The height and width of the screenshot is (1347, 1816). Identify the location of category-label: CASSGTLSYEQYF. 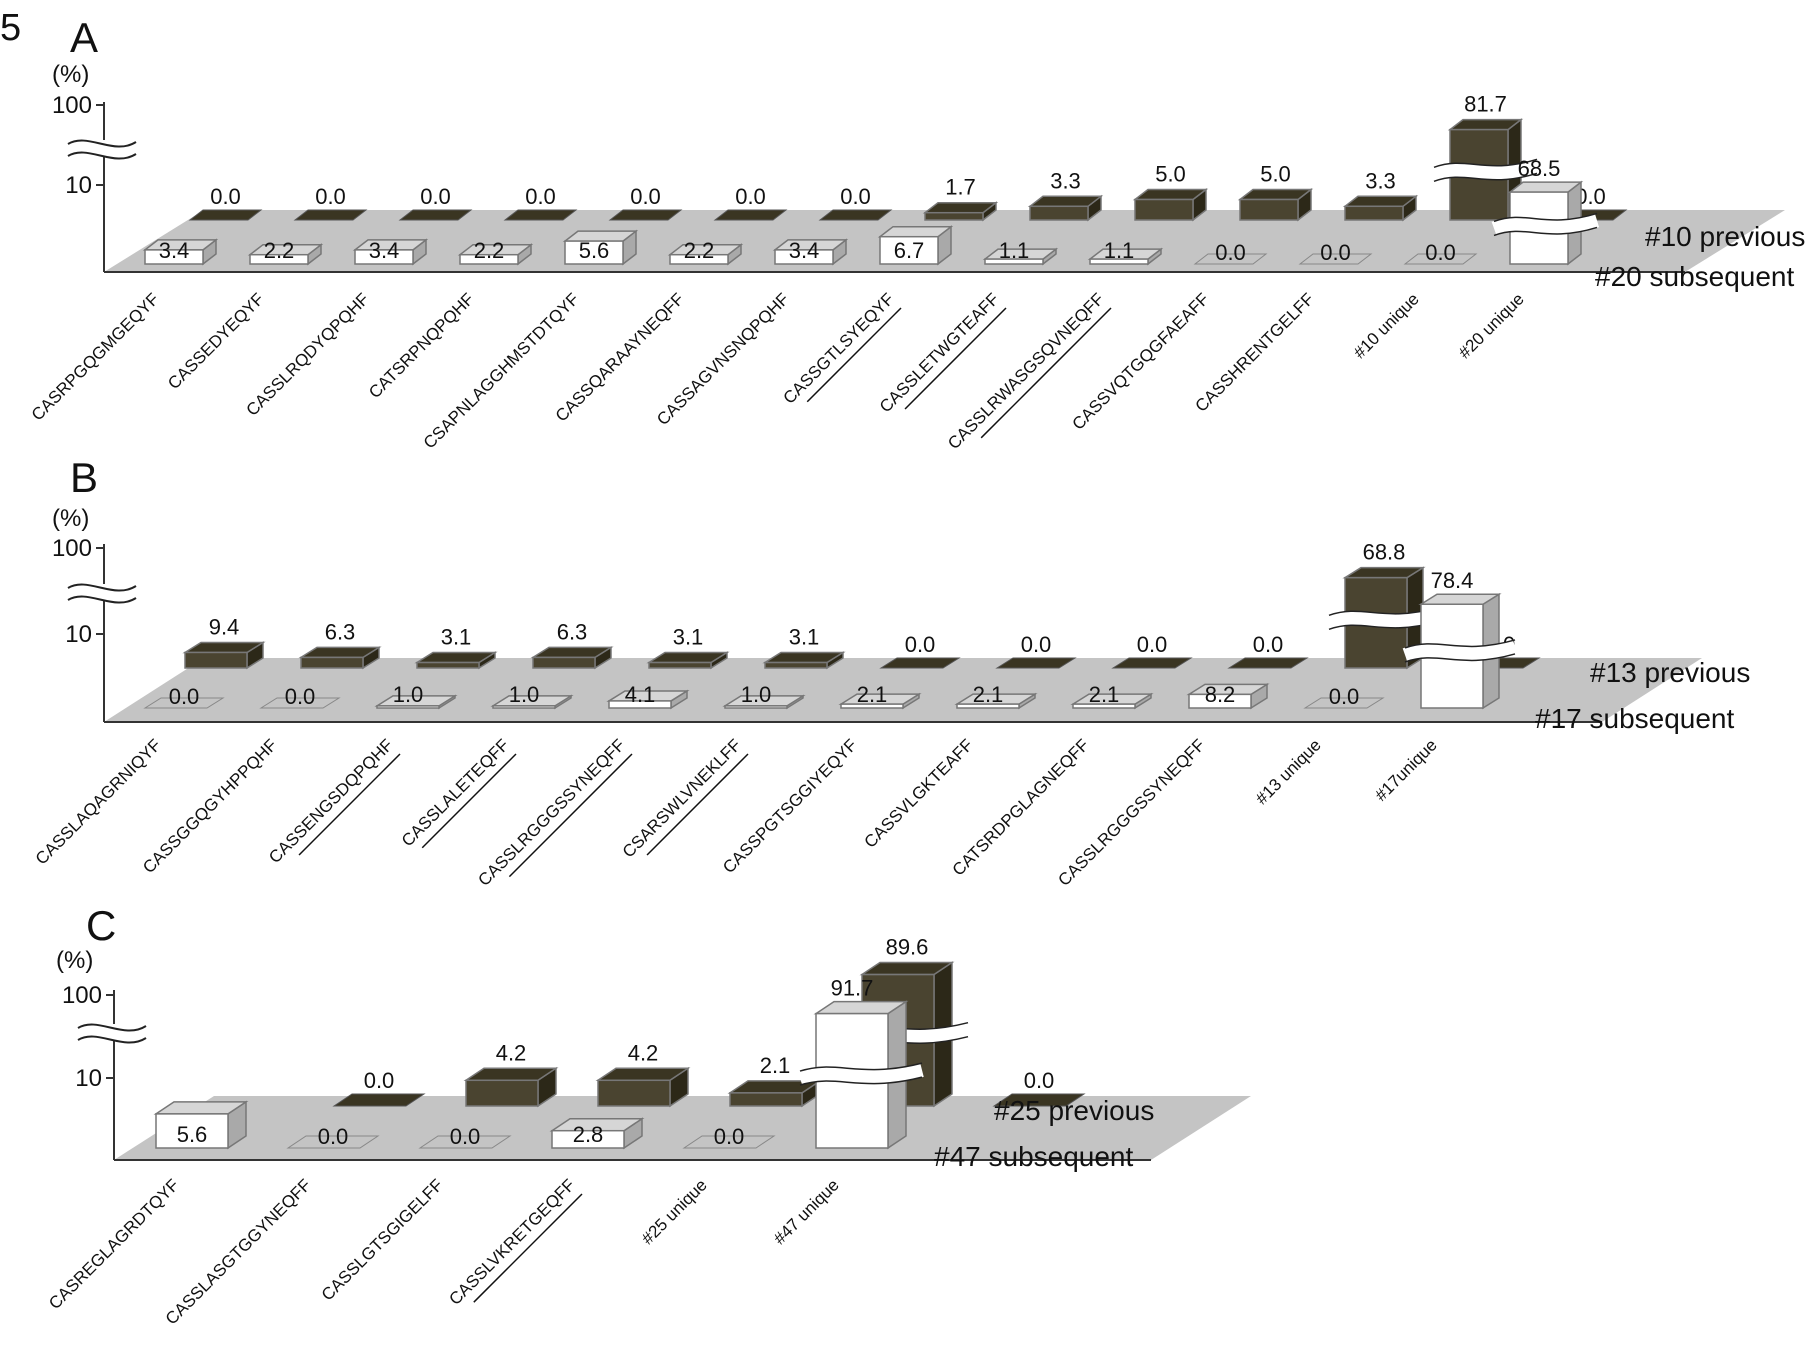
(839, 348).